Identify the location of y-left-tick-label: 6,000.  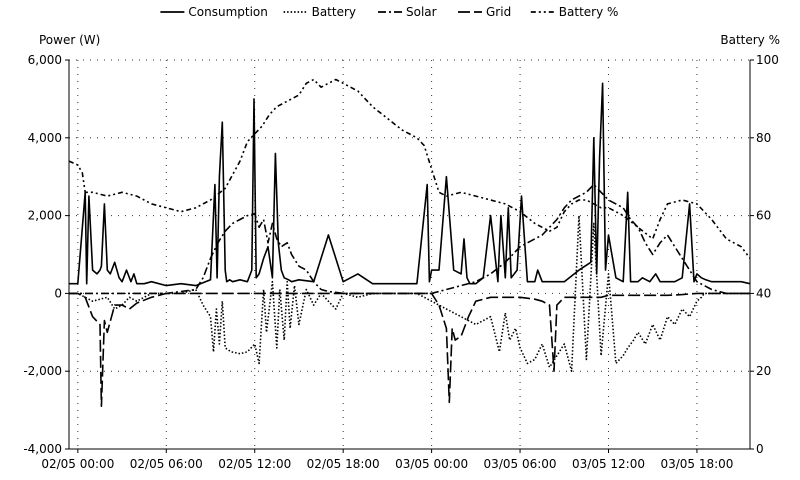
(45, 60).